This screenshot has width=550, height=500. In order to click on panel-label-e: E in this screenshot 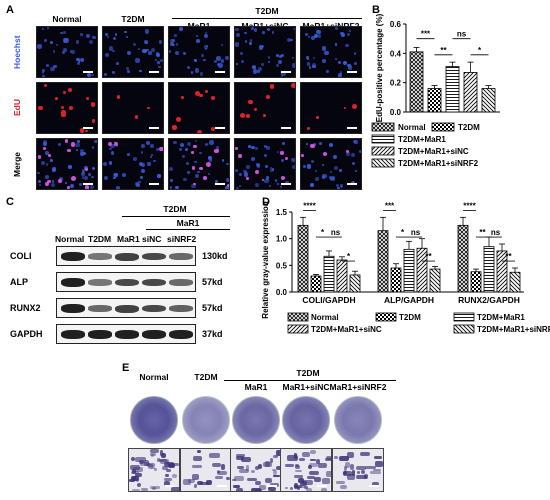, I will do `click(126, 368)`.